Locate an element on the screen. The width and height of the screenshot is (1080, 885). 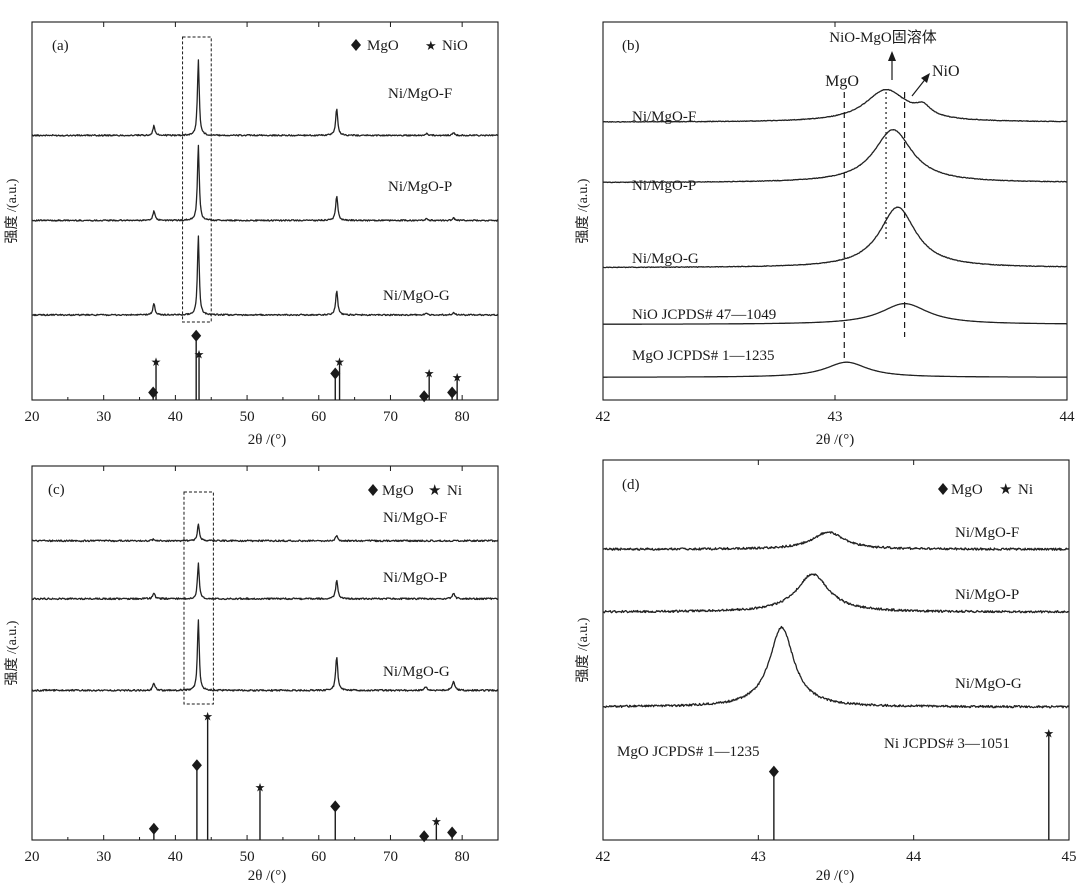
panel-c-x-tick-label: 40 is located at coordinates (175, 857).